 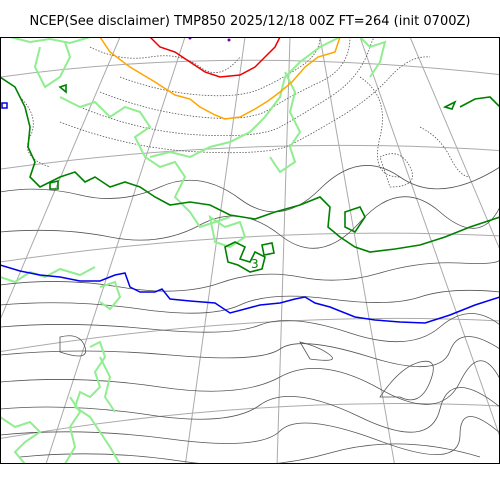 What do you see at coordinates (229, 40) in the screenshot?
I see `map-marker` at bounding box center [229, 40].